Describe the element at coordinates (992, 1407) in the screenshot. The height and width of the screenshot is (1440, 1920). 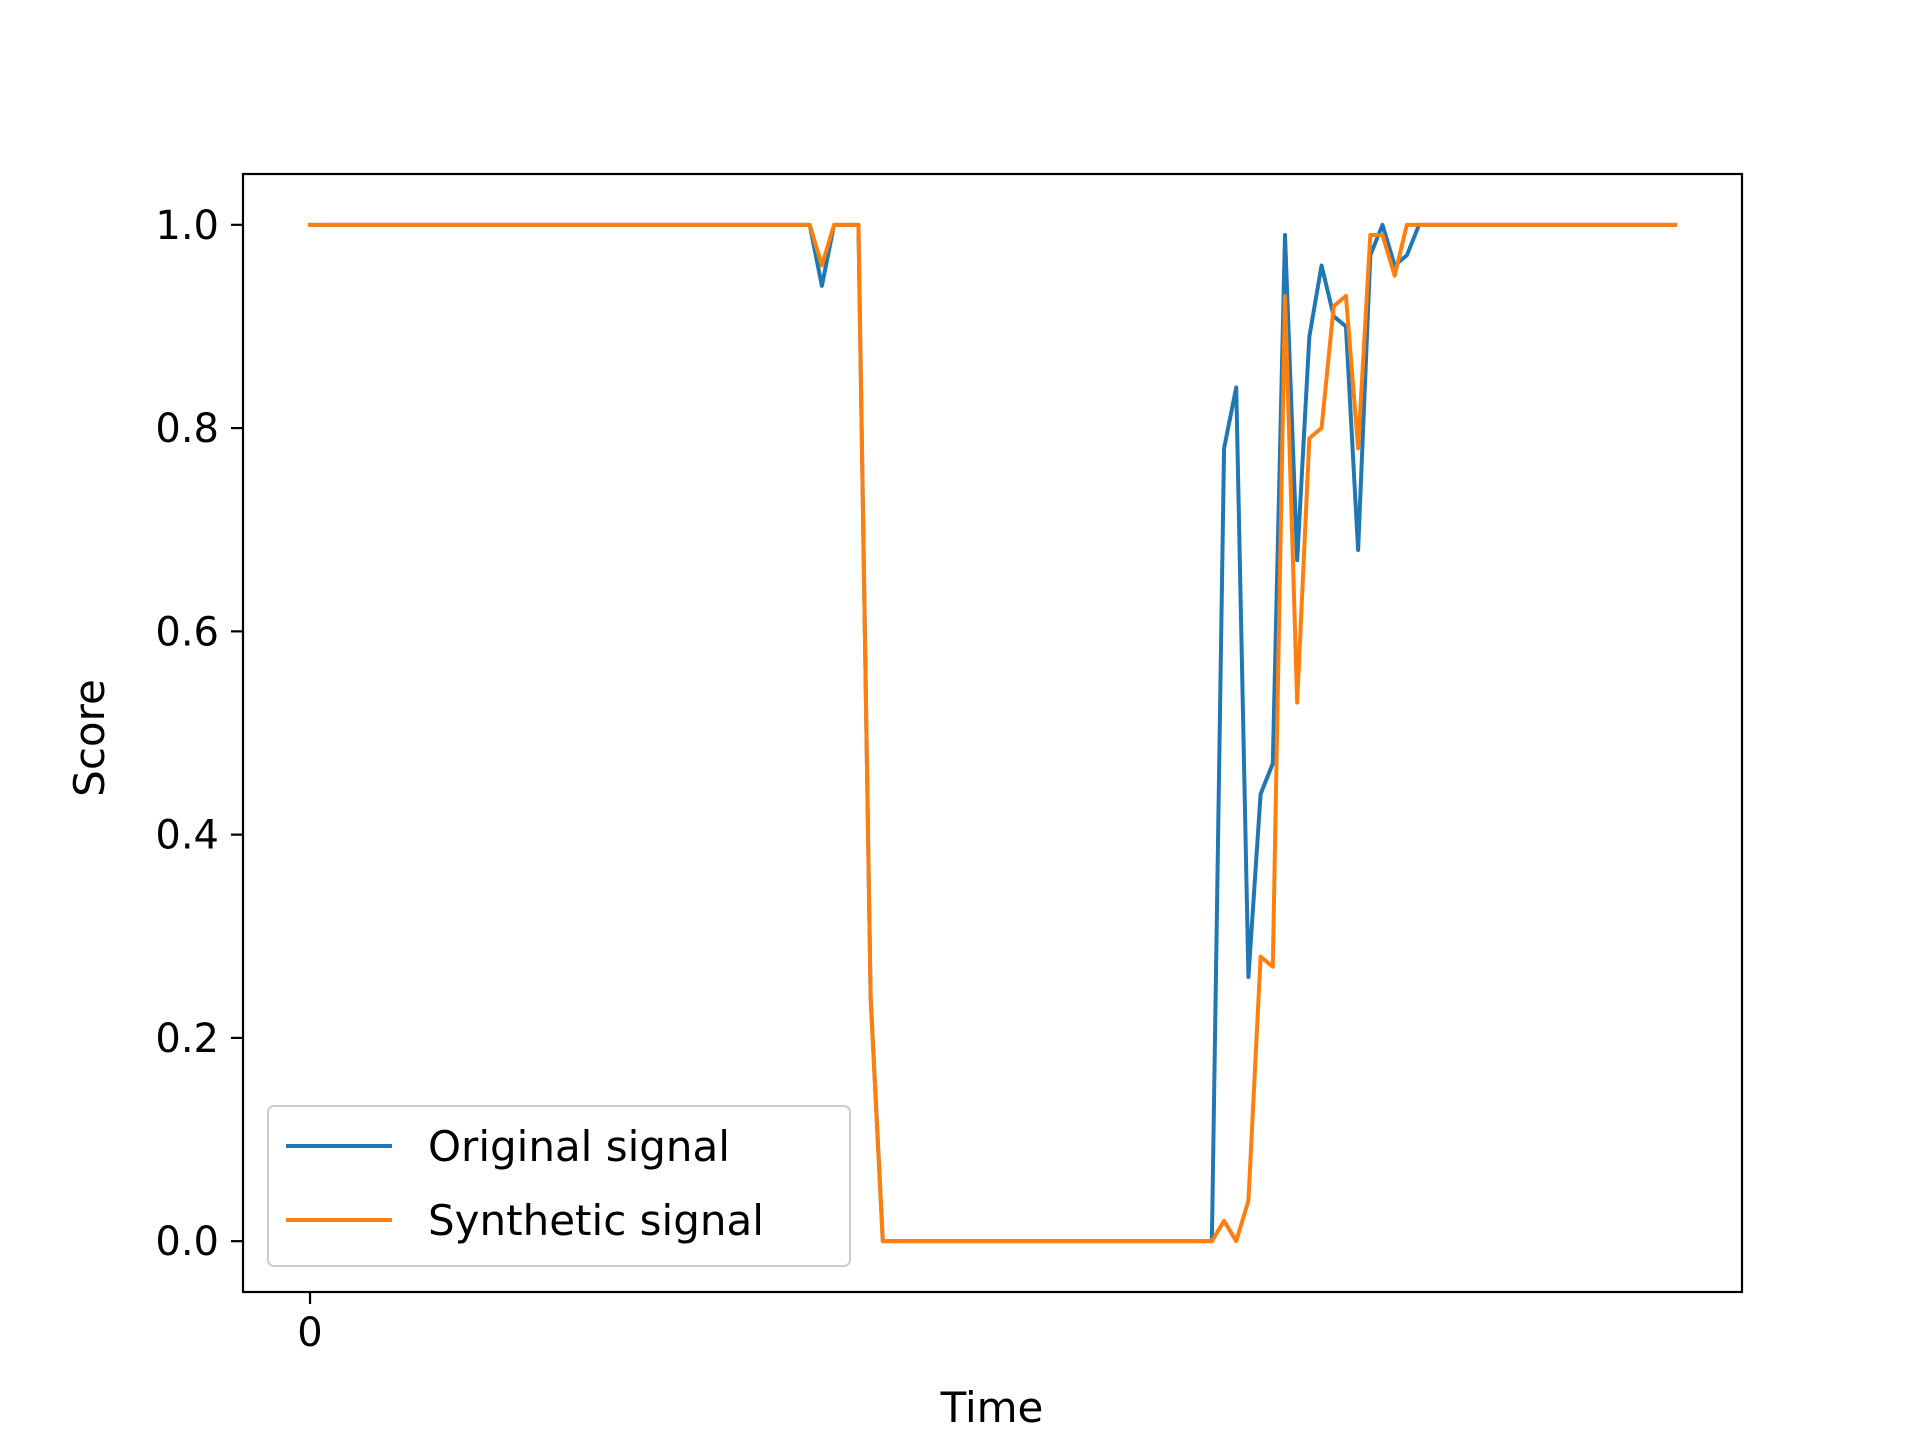
I see `x-axis-title: Time` at that location.